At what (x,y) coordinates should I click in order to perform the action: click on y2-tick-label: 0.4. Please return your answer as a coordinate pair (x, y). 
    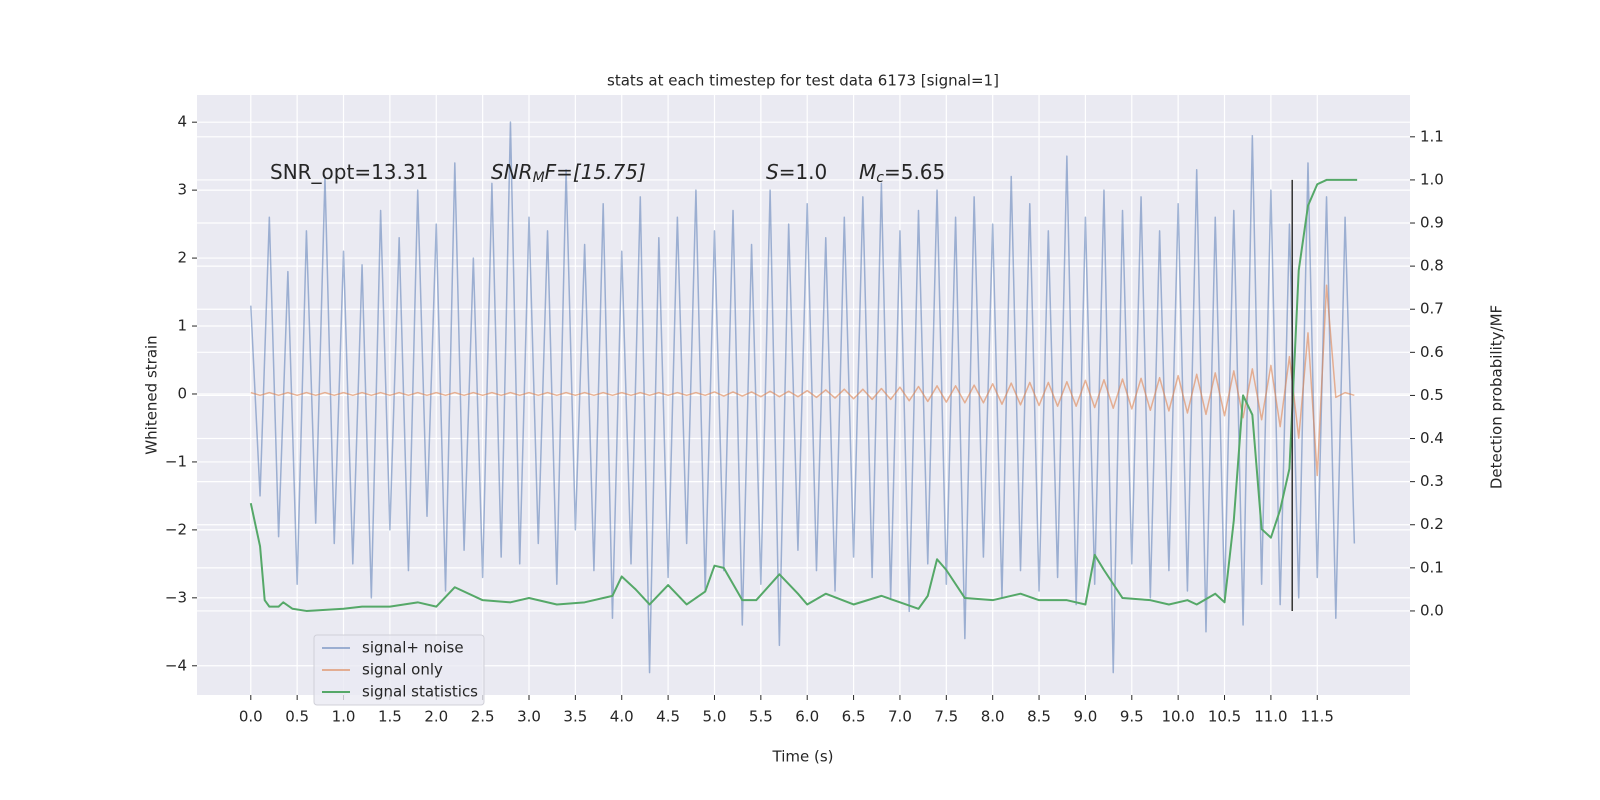
    Looking at the image, I should click on (1432, 438).